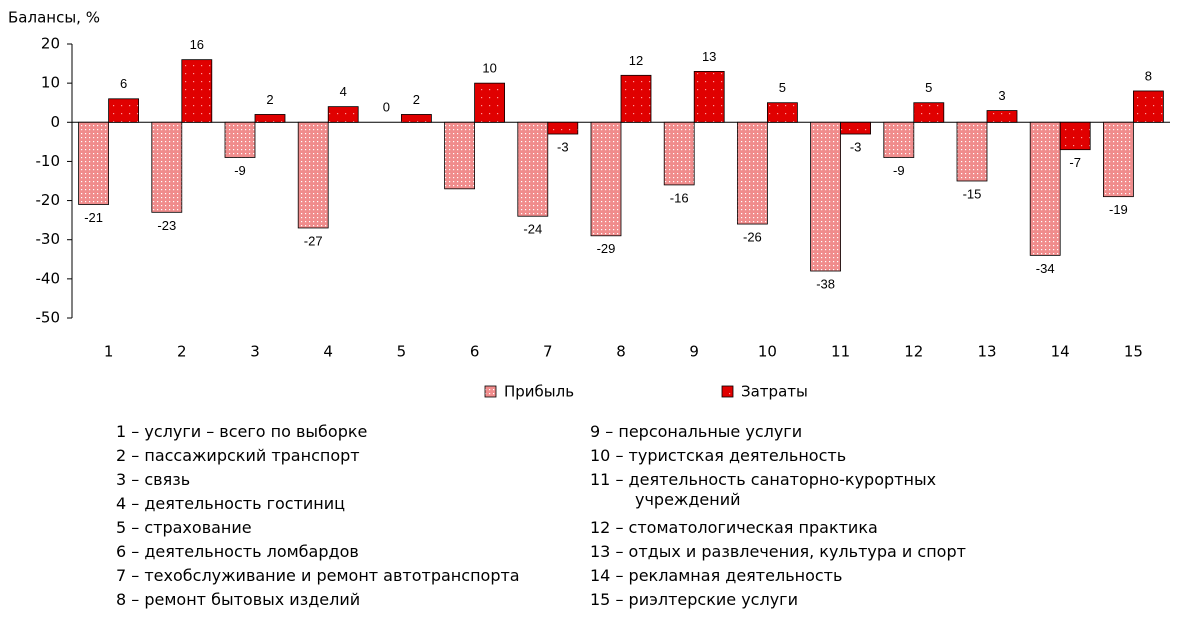 The height and width of the screenshot is (628, 1184). What do you see at coordinates (1148, 75) in the screenshot?
I see `data-label: 8` at bounding box center [1148, 75].